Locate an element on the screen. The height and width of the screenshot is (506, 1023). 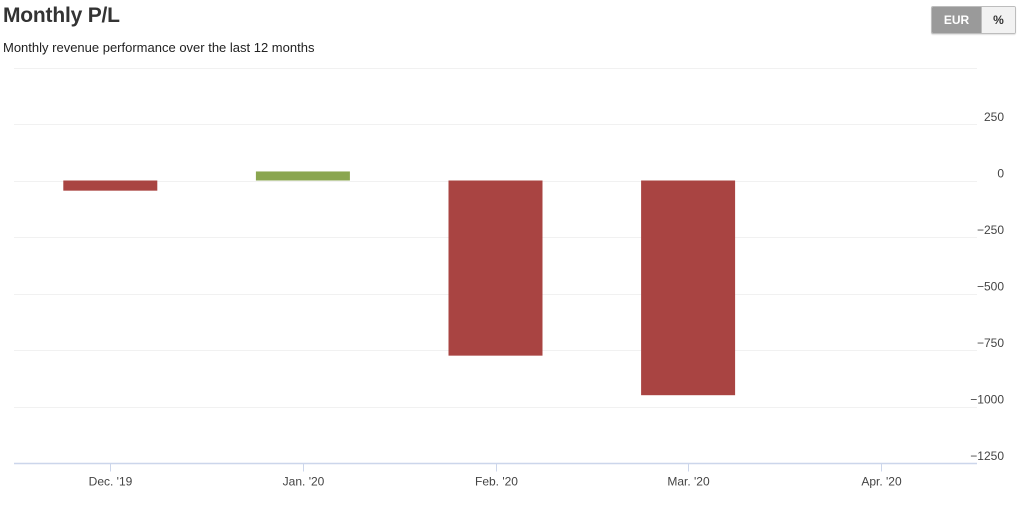
y-tick-label: −1000 is located at coordinates (987, 400).